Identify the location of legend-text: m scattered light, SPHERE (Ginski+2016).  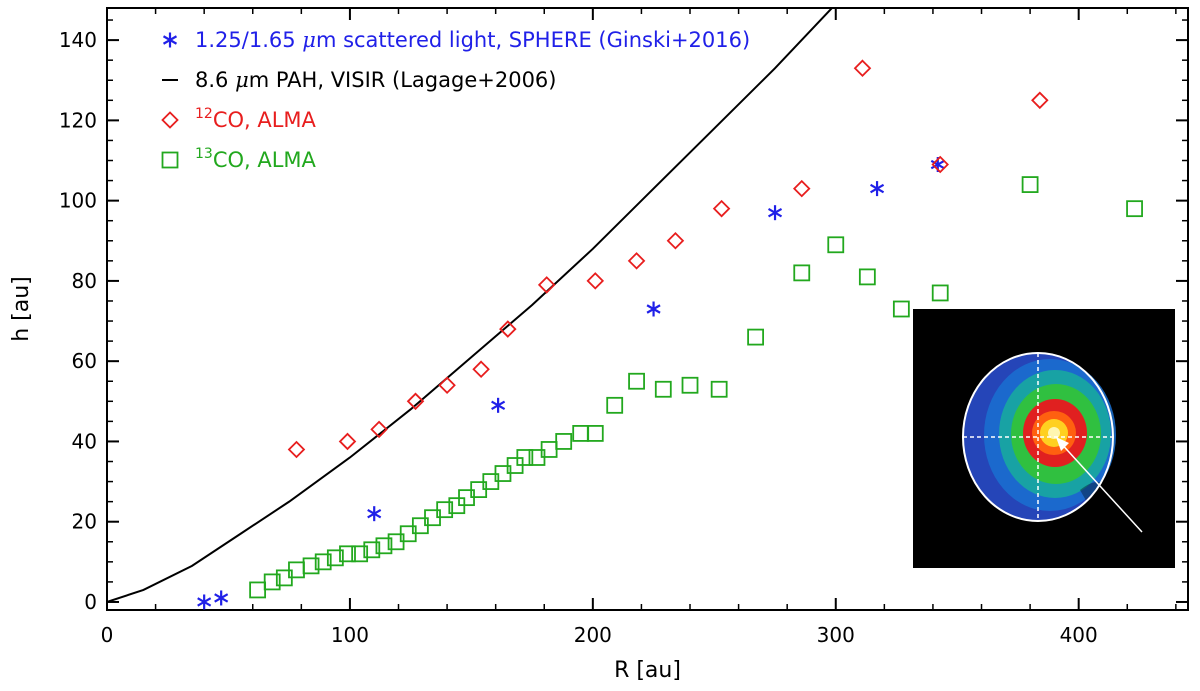
(533, 40).